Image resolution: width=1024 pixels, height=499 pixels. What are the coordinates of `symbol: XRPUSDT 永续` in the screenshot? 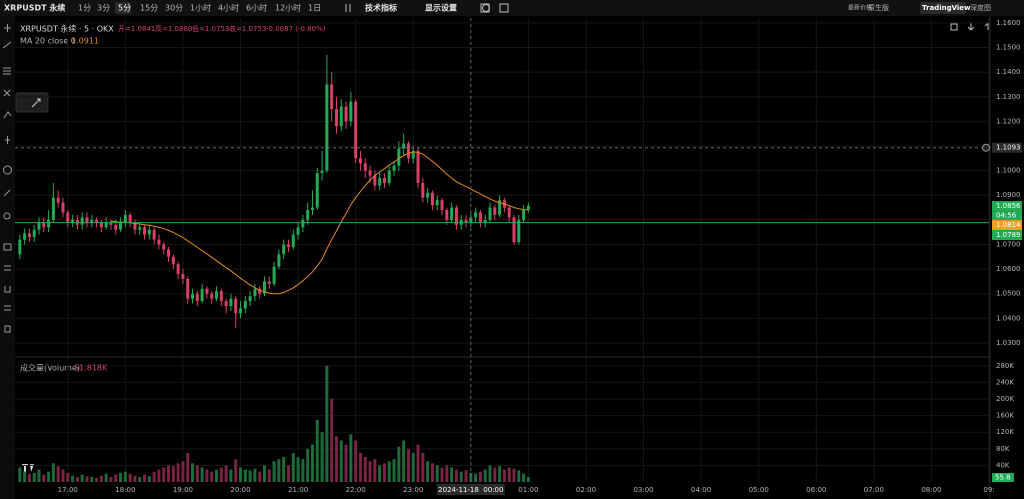 It's located at (34, 8).